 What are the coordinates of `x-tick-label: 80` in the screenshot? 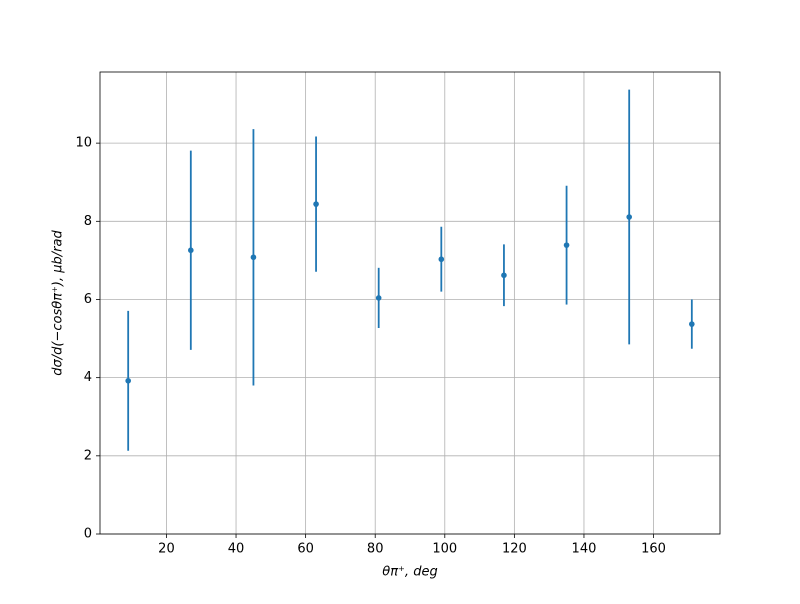 It's located at (375, 549).